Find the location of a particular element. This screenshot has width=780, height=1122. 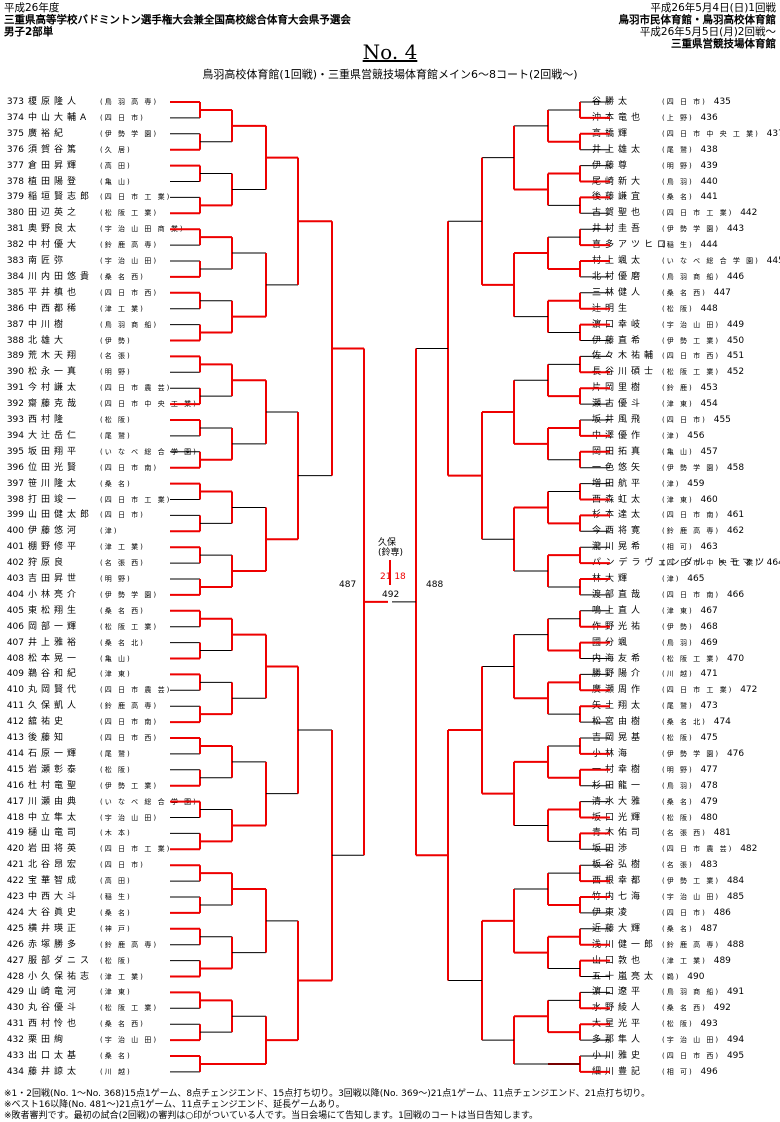

player-number: 406 is located at coordinates (15, 626).